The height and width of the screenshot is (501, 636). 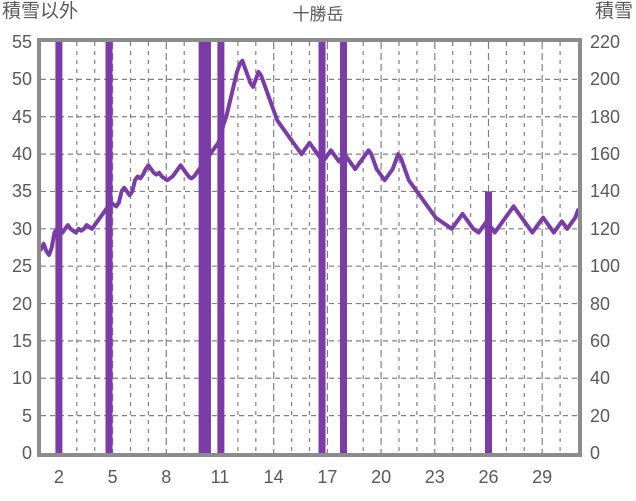 What do you see at coordinates (600, 378) in the screenshot?
I see `right-axis-tick-label: 40` at bounding box center [600, 378].